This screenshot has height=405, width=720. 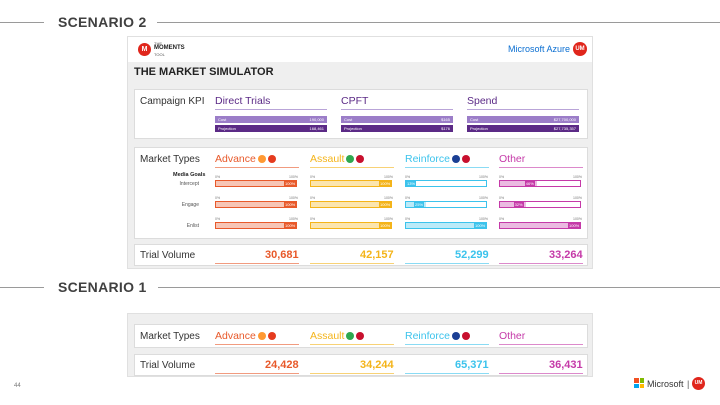 What do you see at coordinates (411, 183) in the screenshot?
I see `slider-handle: 13%` at bounding box center [411, 183].